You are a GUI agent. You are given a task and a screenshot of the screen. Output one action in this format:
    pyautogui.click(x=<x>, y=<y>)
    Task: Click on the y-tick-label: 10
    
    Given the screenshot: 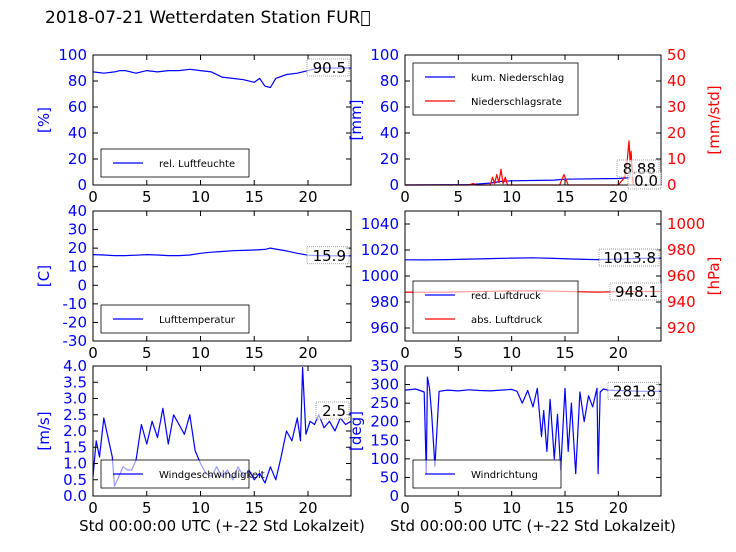 What is the action you would take?
    pyautogui.click(x=77, y=267)
    